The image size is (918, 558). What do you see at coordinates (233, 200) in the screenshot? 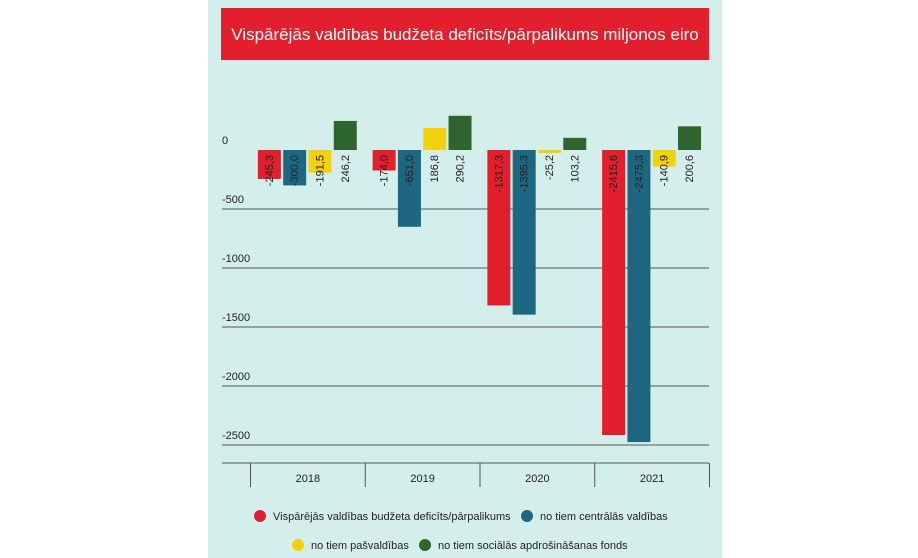
I see `y-tick-label: -500` at bounding box center [233, 200].